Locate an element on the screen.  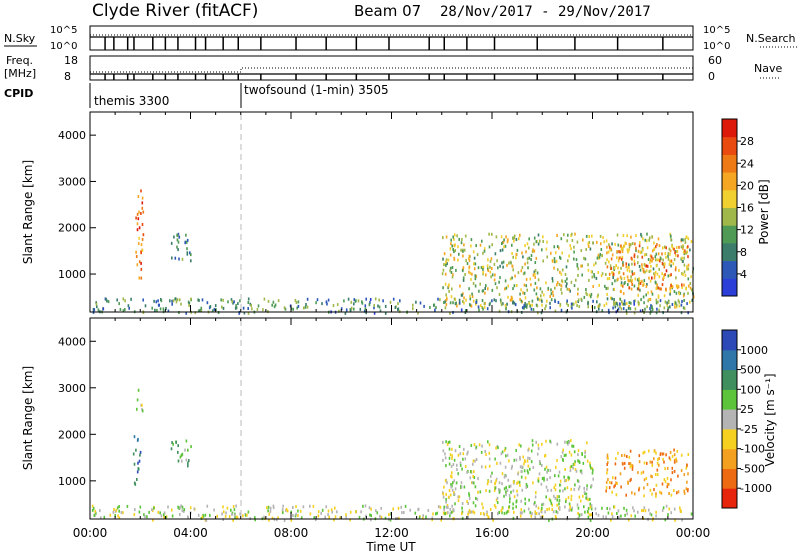
nsearch-tick-bottom: 10^0 is located at coordinates (716, 46).